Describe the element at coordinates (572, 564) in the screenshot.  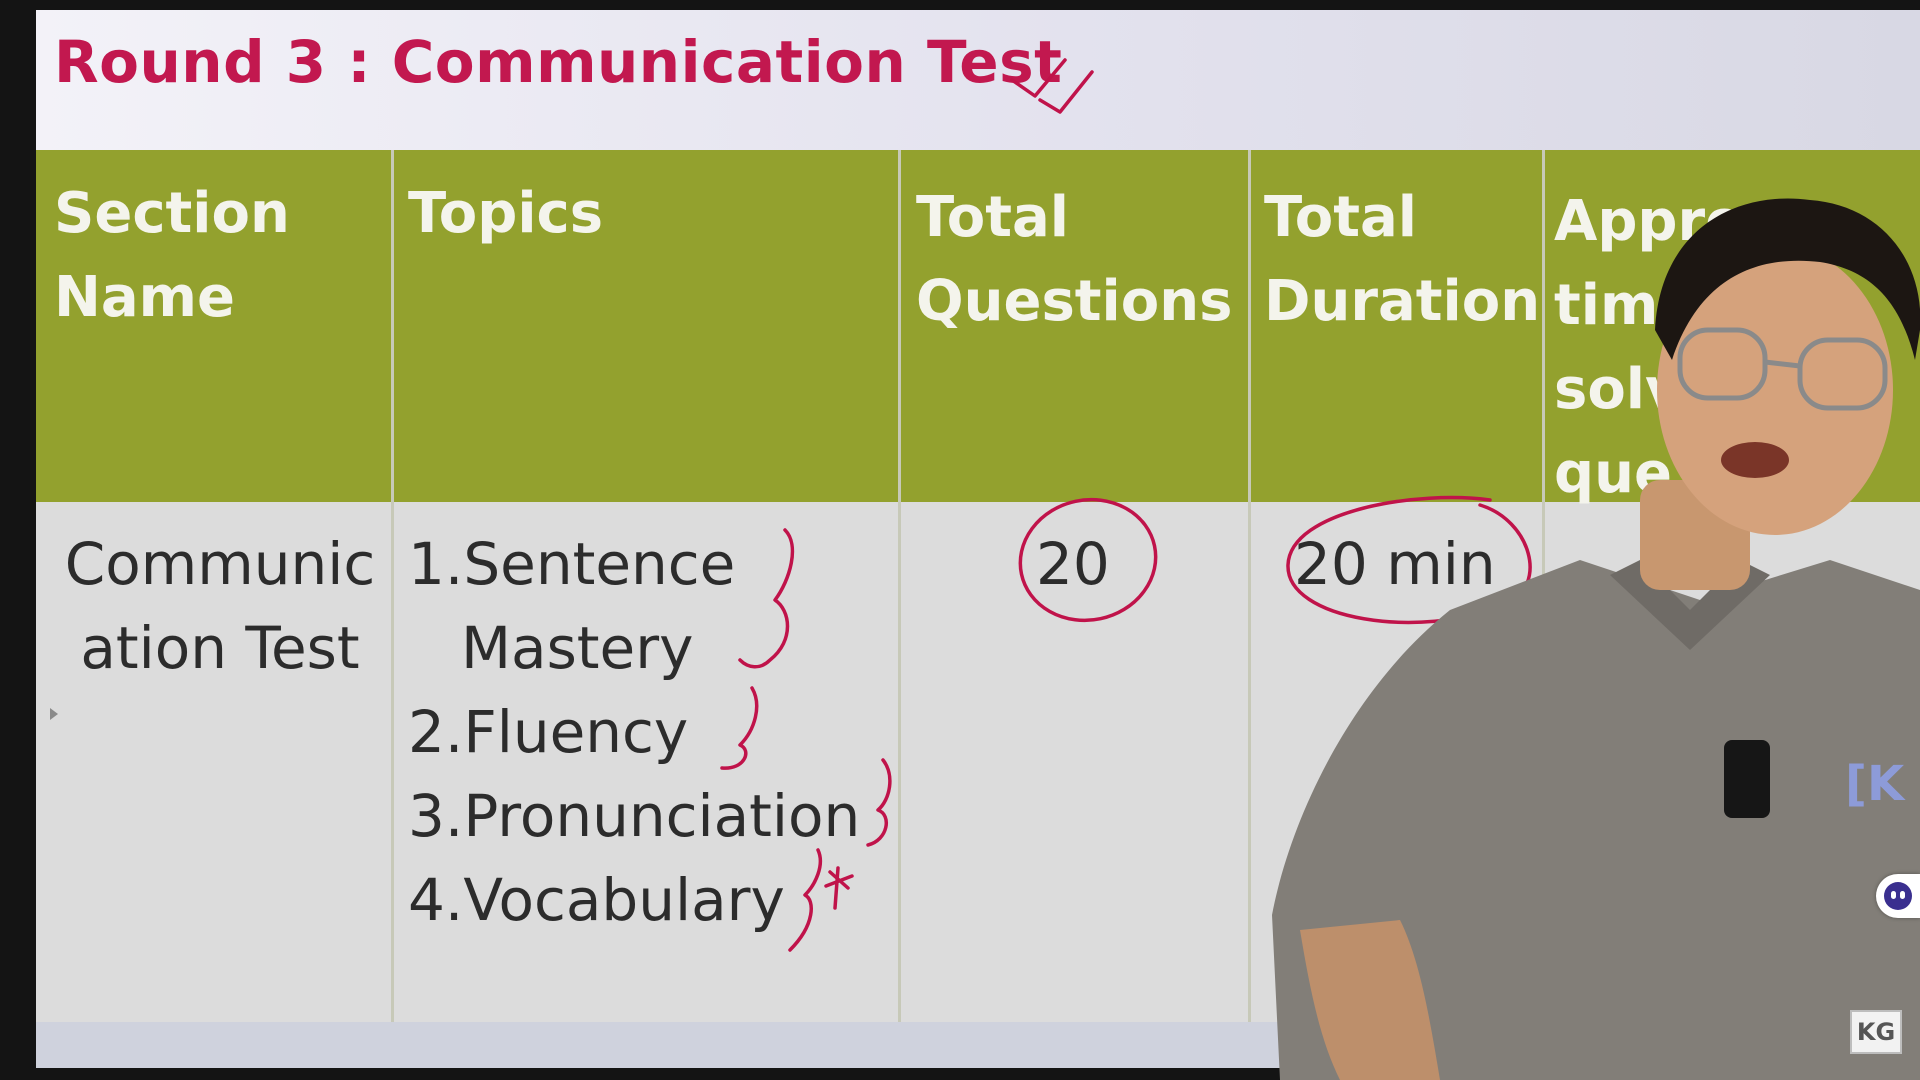
I see `topic-item: 1.Sentence` at that location.